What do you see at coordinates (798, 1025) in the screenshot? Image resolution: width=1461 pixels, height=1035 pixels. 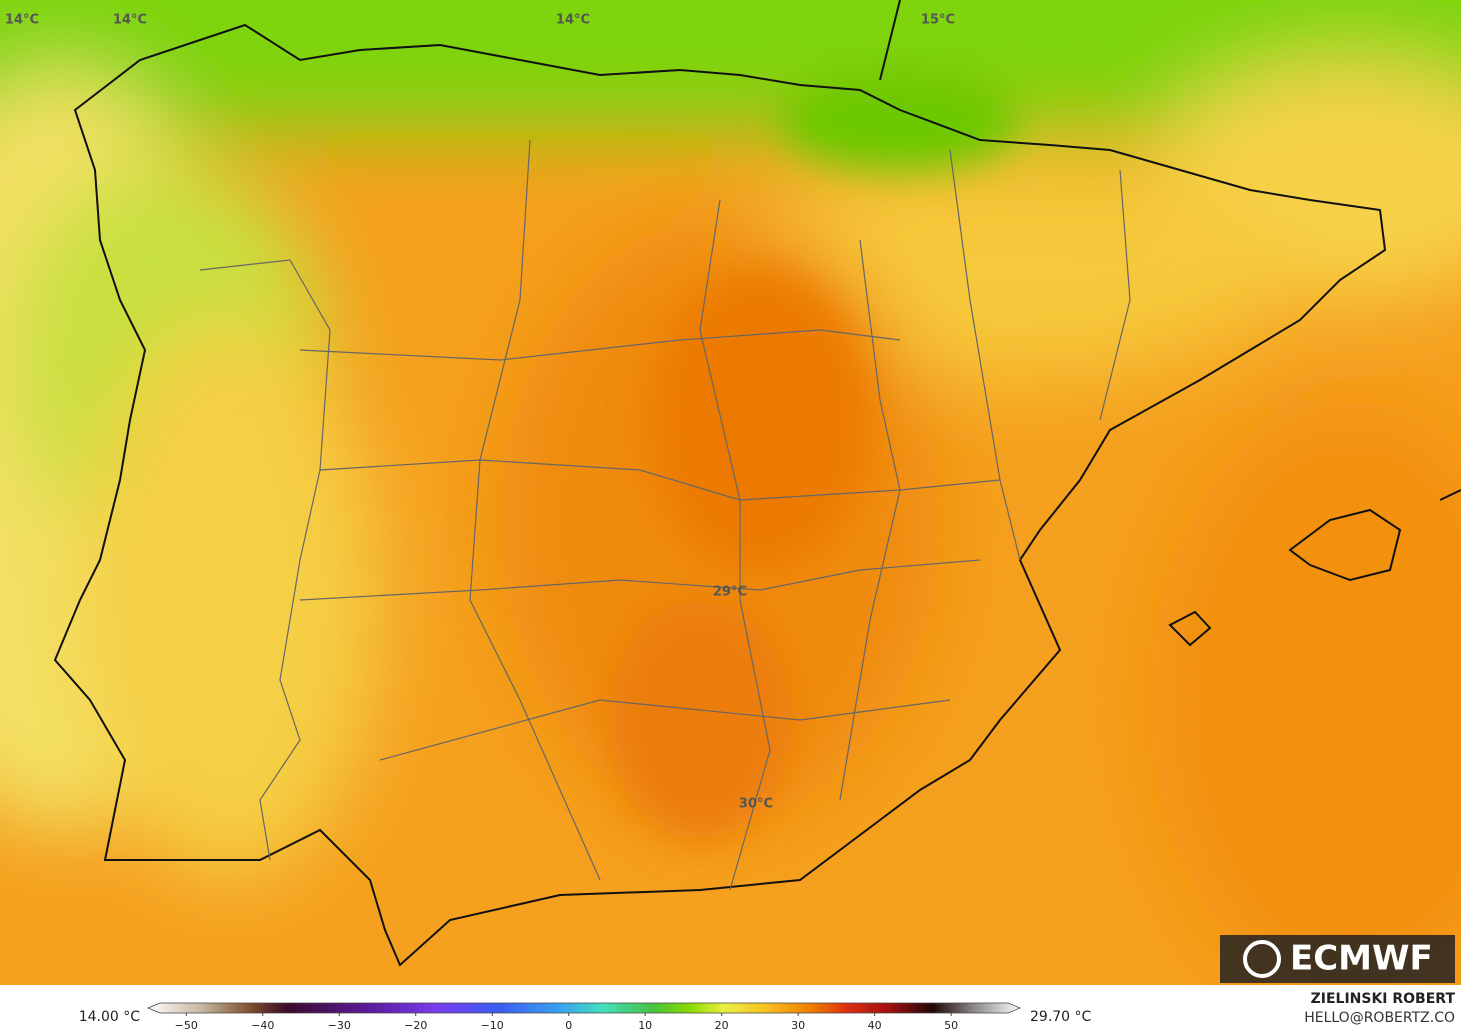 I see `colorbar-tick-label: 30` at bounding box center [798, 1025].